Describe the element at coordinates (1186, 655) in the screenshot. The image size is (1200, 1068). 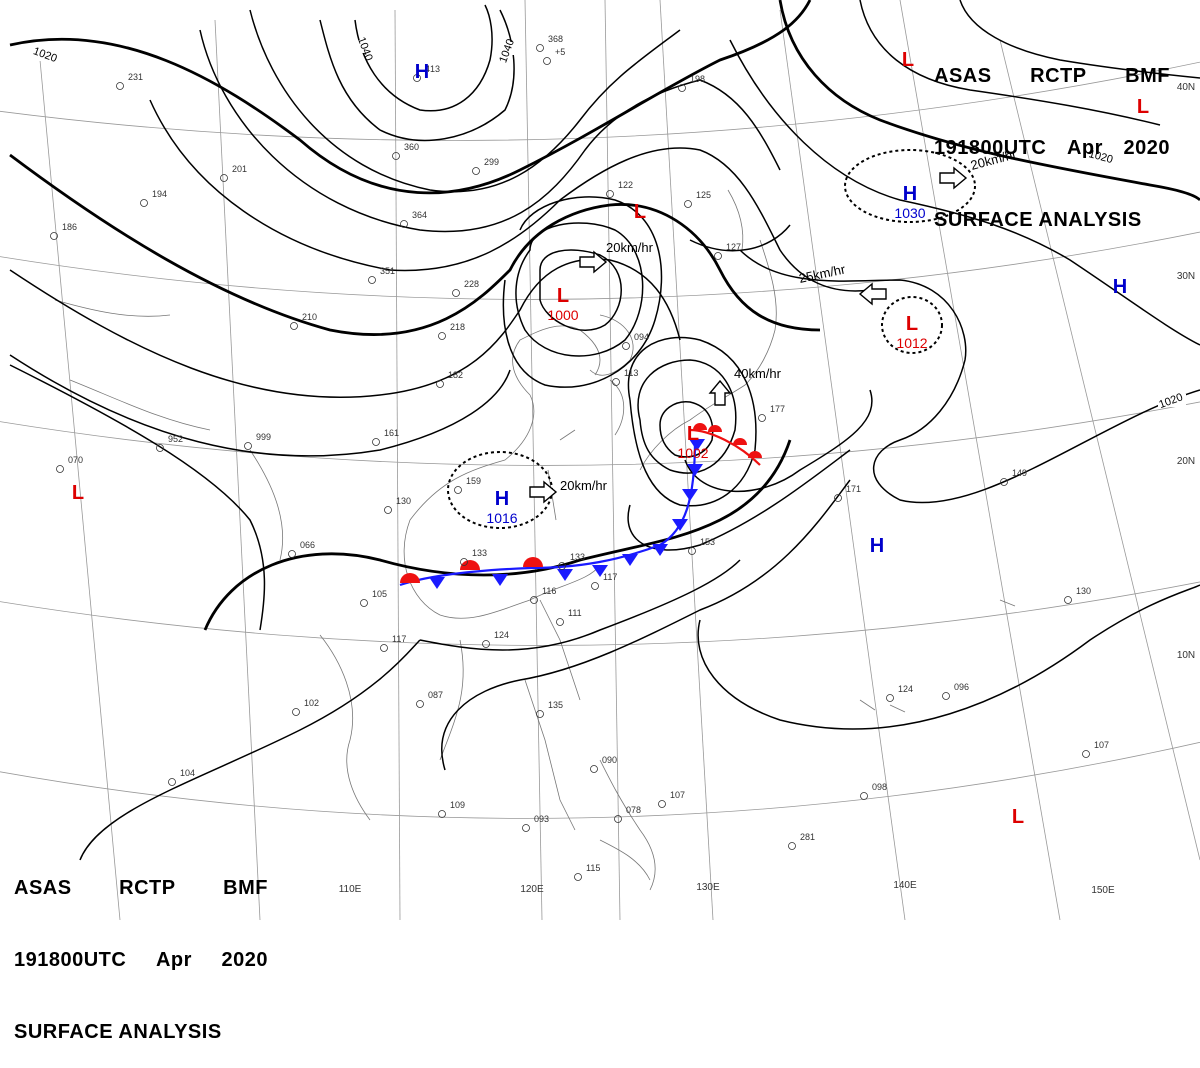
I see `latitude-label: 10N` at that location.